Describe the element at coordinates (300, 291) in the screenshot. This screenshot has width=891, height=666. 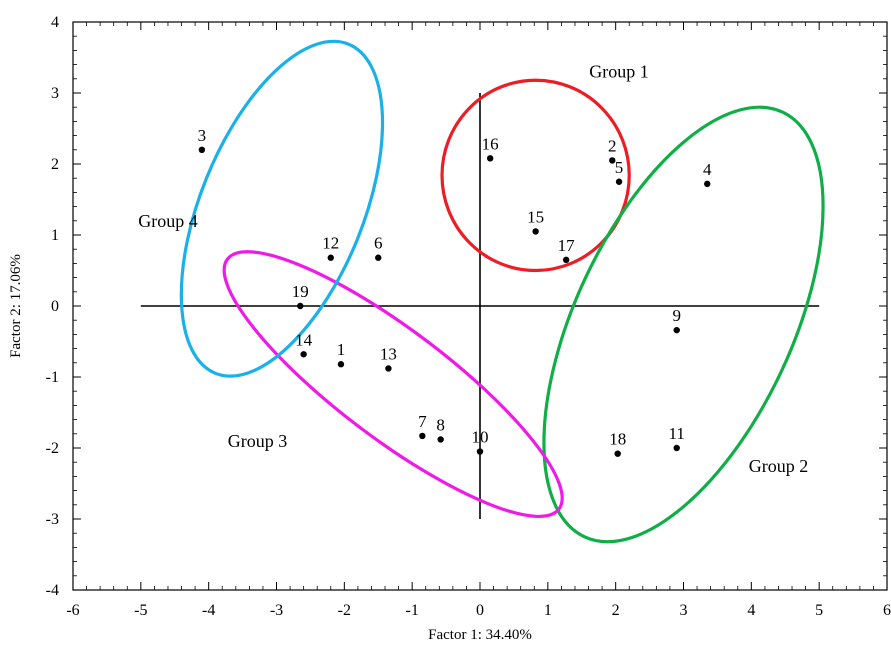
I see `point-label-19: 19` at that location.